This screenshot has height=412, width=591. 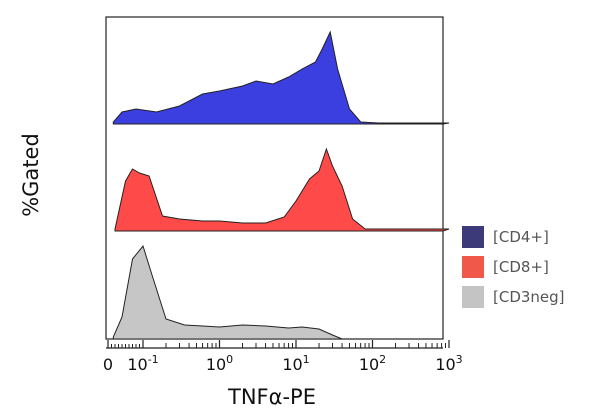 What do you see at coordinates (521, 237) in the screenshot?
I see `legend-label-cd4: [CD4+]` at bounding box center [521, 237].